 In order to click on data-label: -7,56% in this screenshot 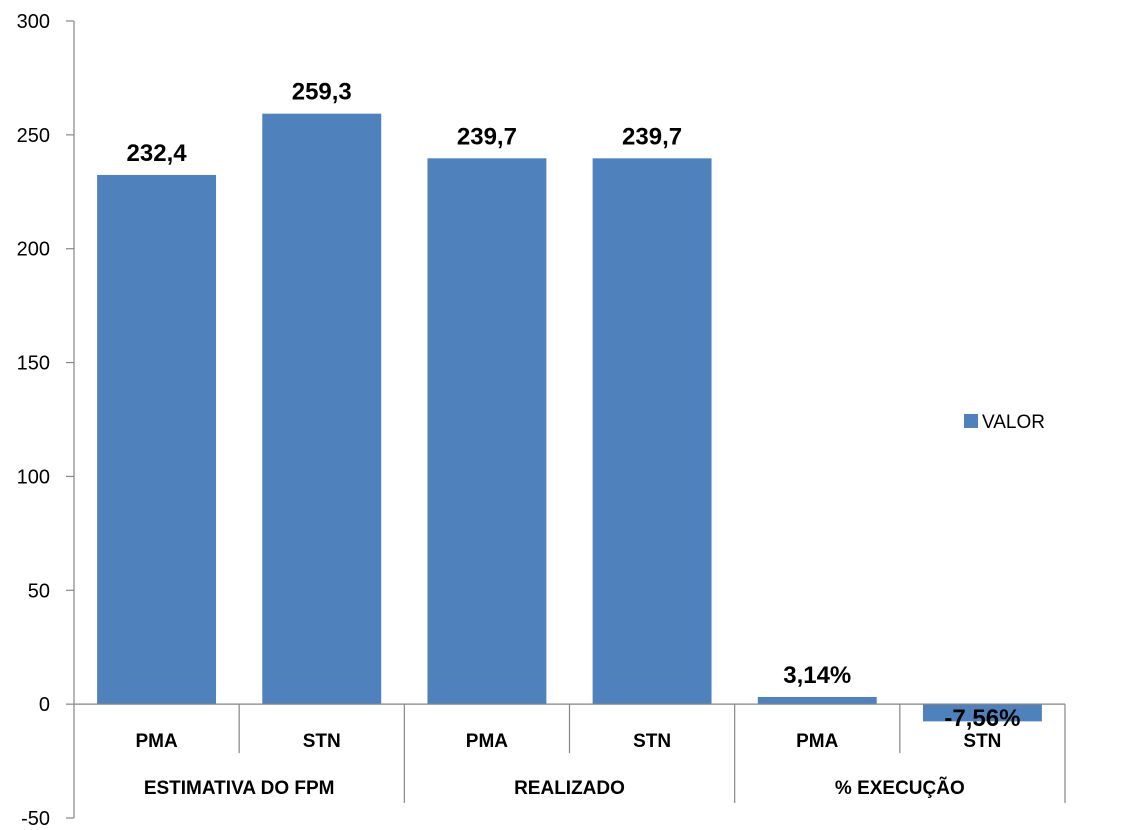, I will do `click(982, 718)`.